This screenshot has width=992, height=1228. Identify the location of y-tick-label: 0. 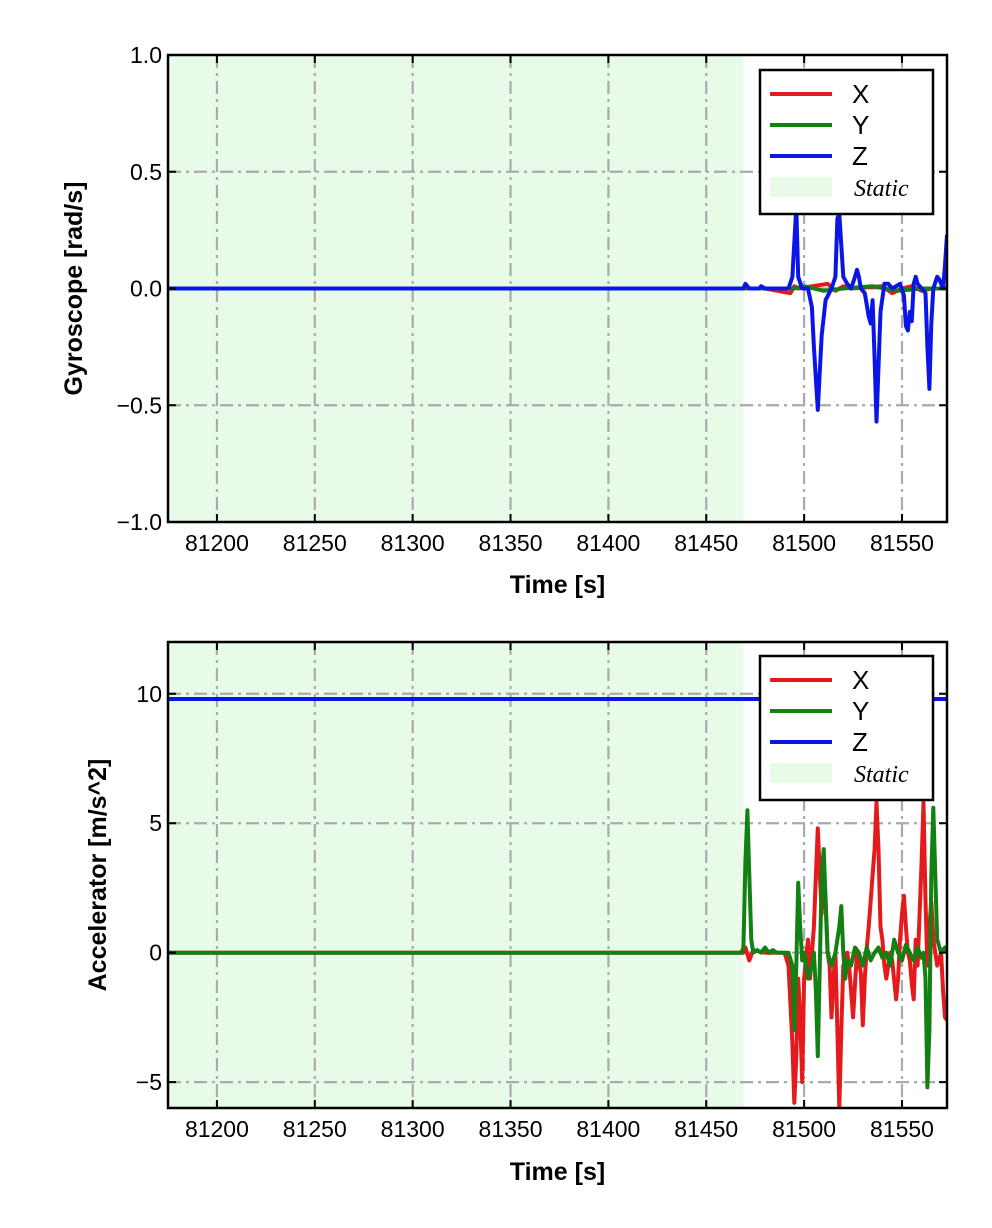
(155, 953).